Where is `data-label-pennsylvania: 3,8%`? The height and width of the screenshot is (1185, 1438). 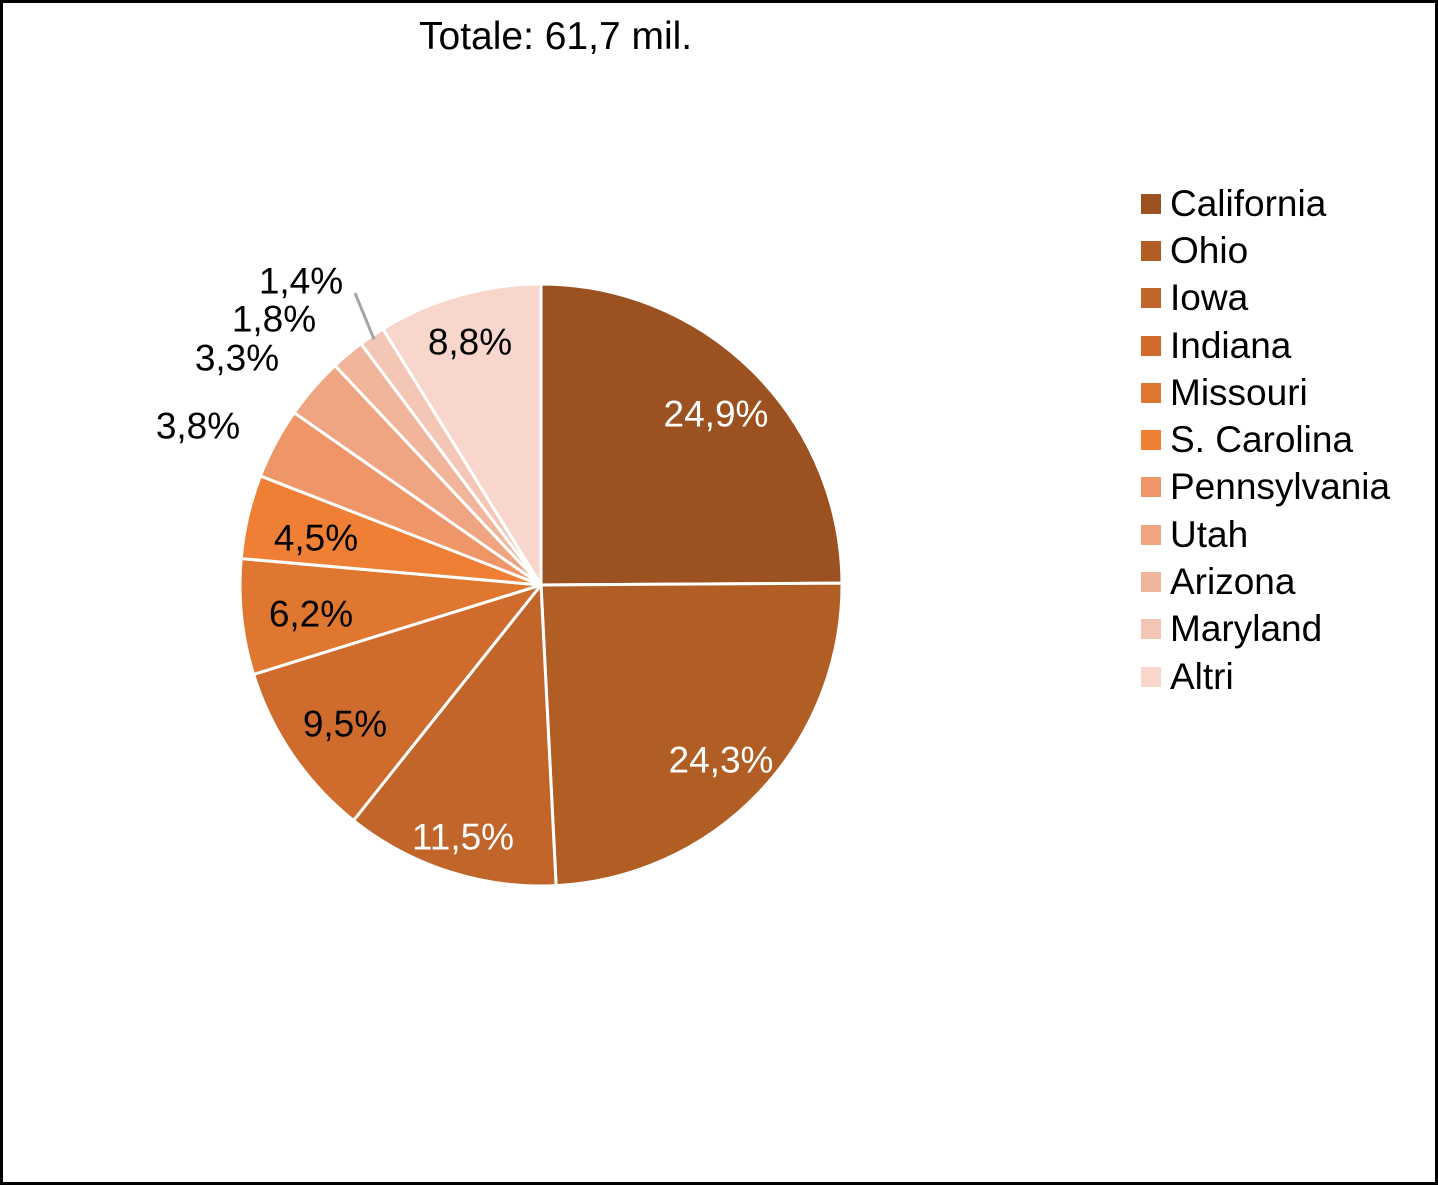 data-label-pennsylvania: 3,8% is located at coordinates (198, 426).